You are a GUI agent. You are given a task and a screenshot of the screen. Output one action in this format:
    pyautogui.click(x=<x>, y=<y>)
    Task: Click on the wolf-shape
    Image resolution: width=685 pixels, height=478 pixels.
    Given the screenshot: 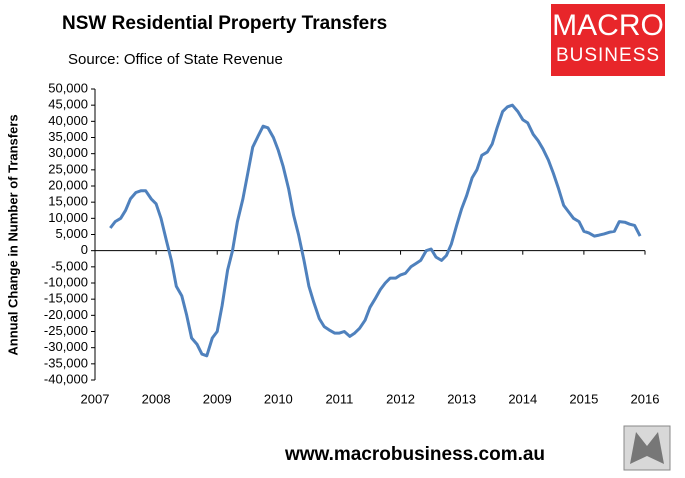 What is the action you would take?
    pyautogui.click(x=647, y=448)
    